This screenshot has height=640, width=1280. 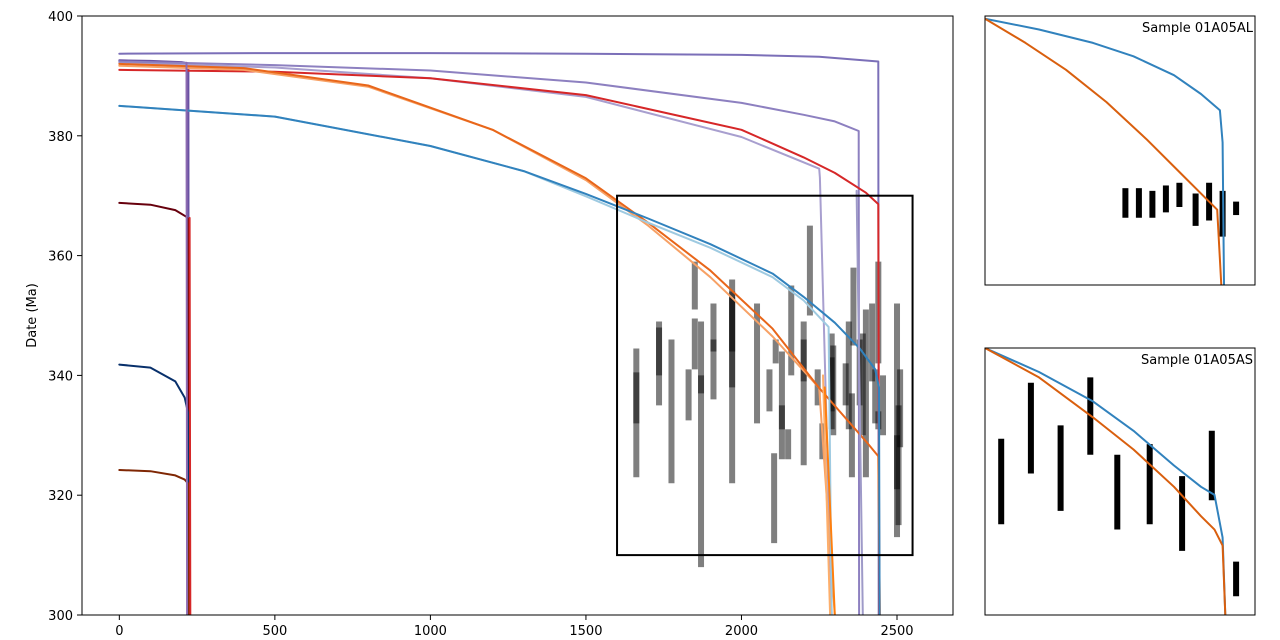 I want to click on panel-title: Sample 01A05AL, so click(x=1198, y=28).